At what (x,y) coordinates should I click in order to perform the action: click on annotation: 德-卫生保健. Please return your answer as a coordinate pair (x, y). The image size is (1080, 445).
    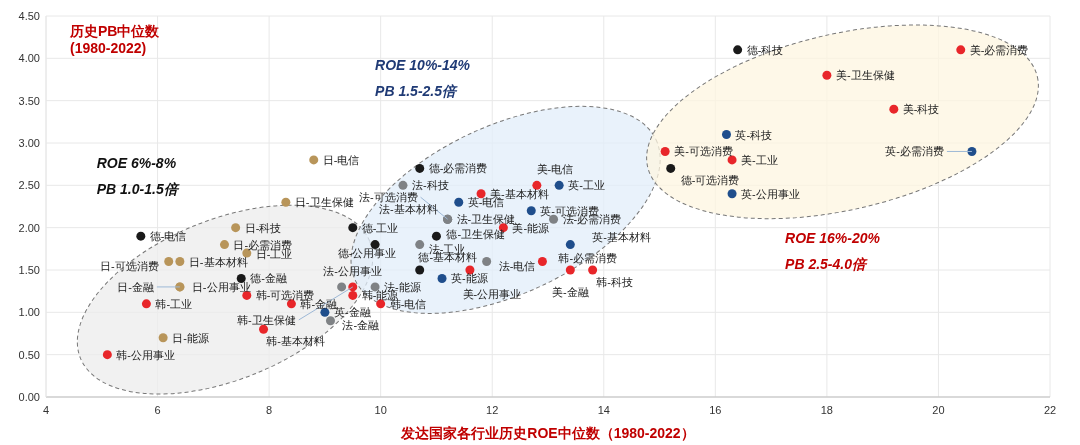
    Looking at the image, I should click on (476, 234).